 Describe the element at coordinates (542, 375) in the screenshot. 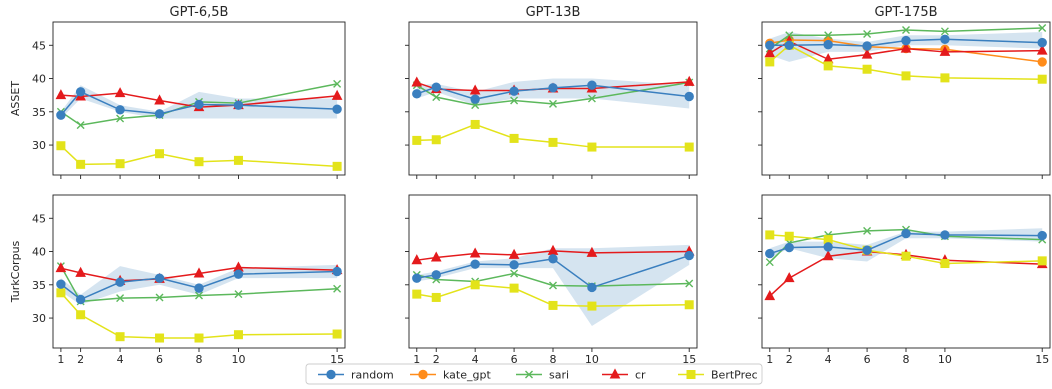

I see `legend-item-sari: sari` at that location.